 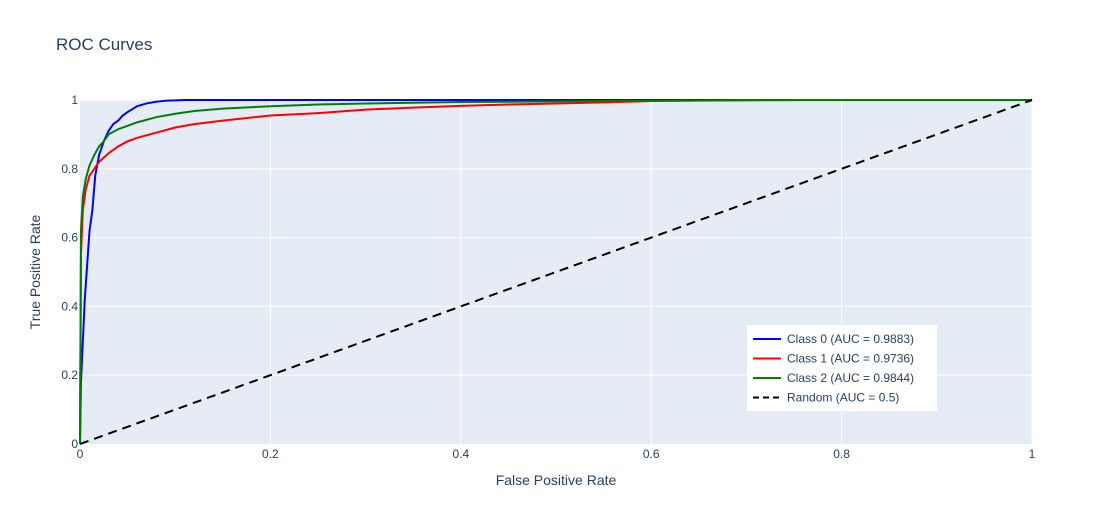 I want to click on y-tick-label: 1, so click(x=74, y=100).